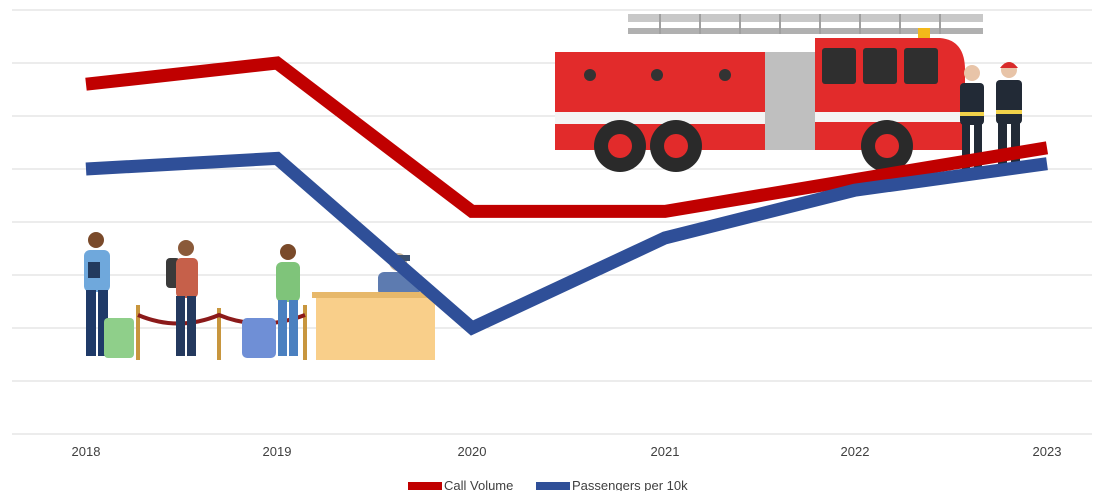 Image resolution: width=1104 pixels, height=491 pixels. I want to click on fire-truck-illustration, so click(788, 93).